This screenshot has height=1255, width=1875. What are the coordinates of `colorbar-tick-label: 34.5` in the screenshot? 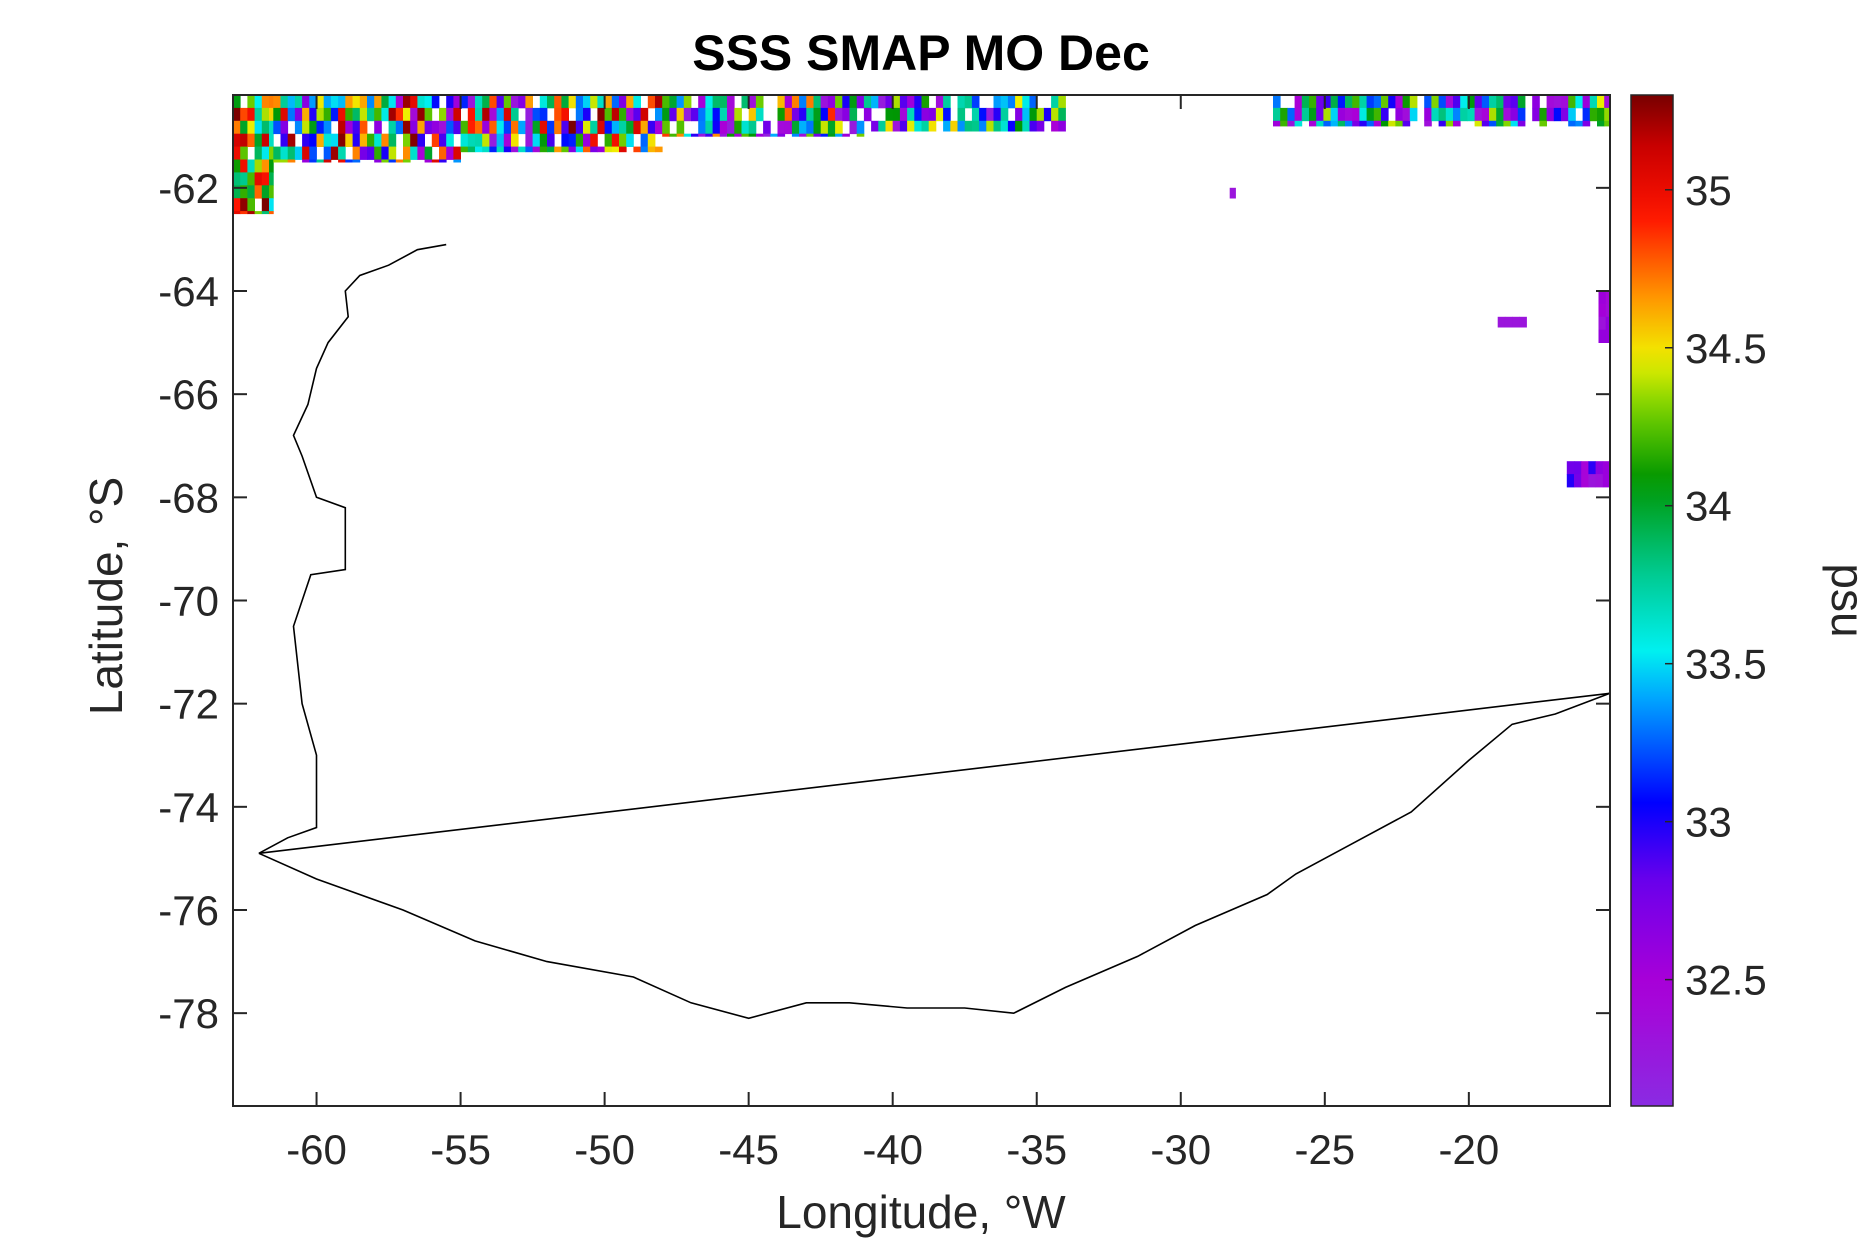 It's located at (1726, 348).